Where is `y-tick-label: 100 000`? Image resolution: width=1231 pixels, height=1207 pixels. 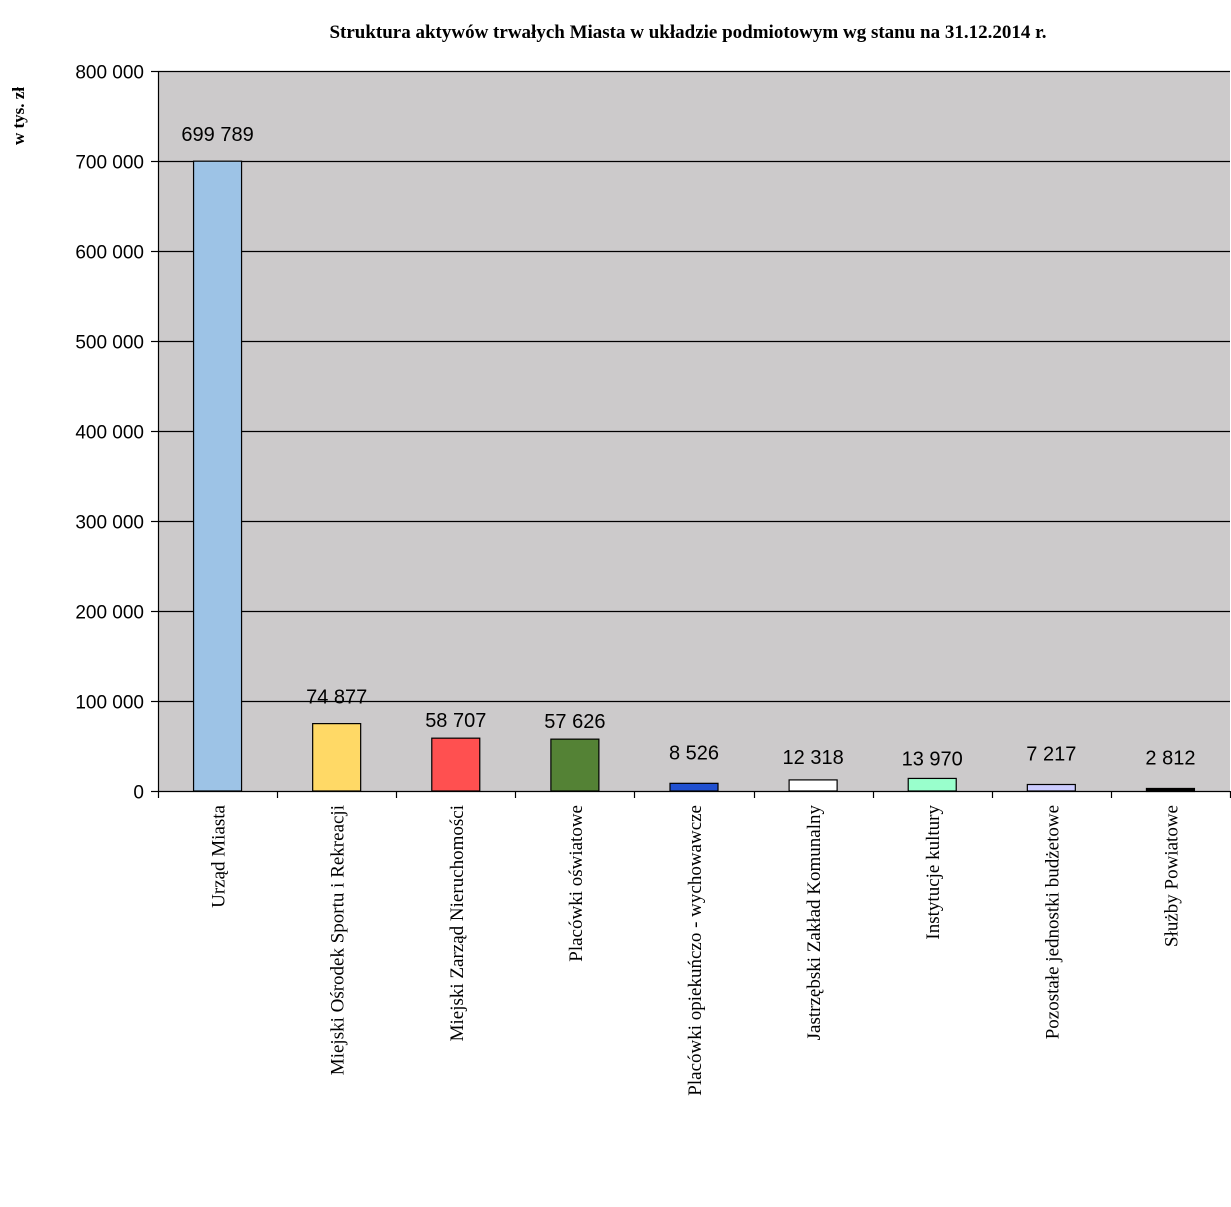
y-tick-label: 100 000 is located at coordinates (109, 703).